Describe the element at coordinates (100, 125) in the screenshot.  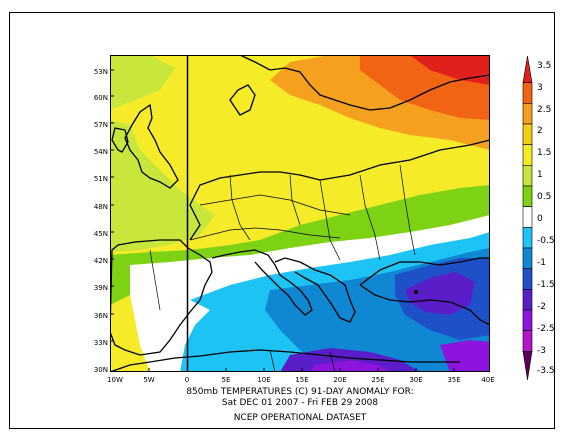
I see `lat-label: 57N` at that location.